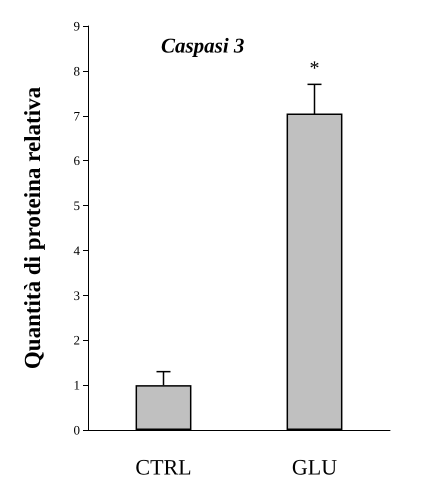 This screenshot has height=498, width=438. What do you see at coordinates (77, 385) in the screenshot?
I see `y-tick-label: 1` at bounding box center [77, 385].